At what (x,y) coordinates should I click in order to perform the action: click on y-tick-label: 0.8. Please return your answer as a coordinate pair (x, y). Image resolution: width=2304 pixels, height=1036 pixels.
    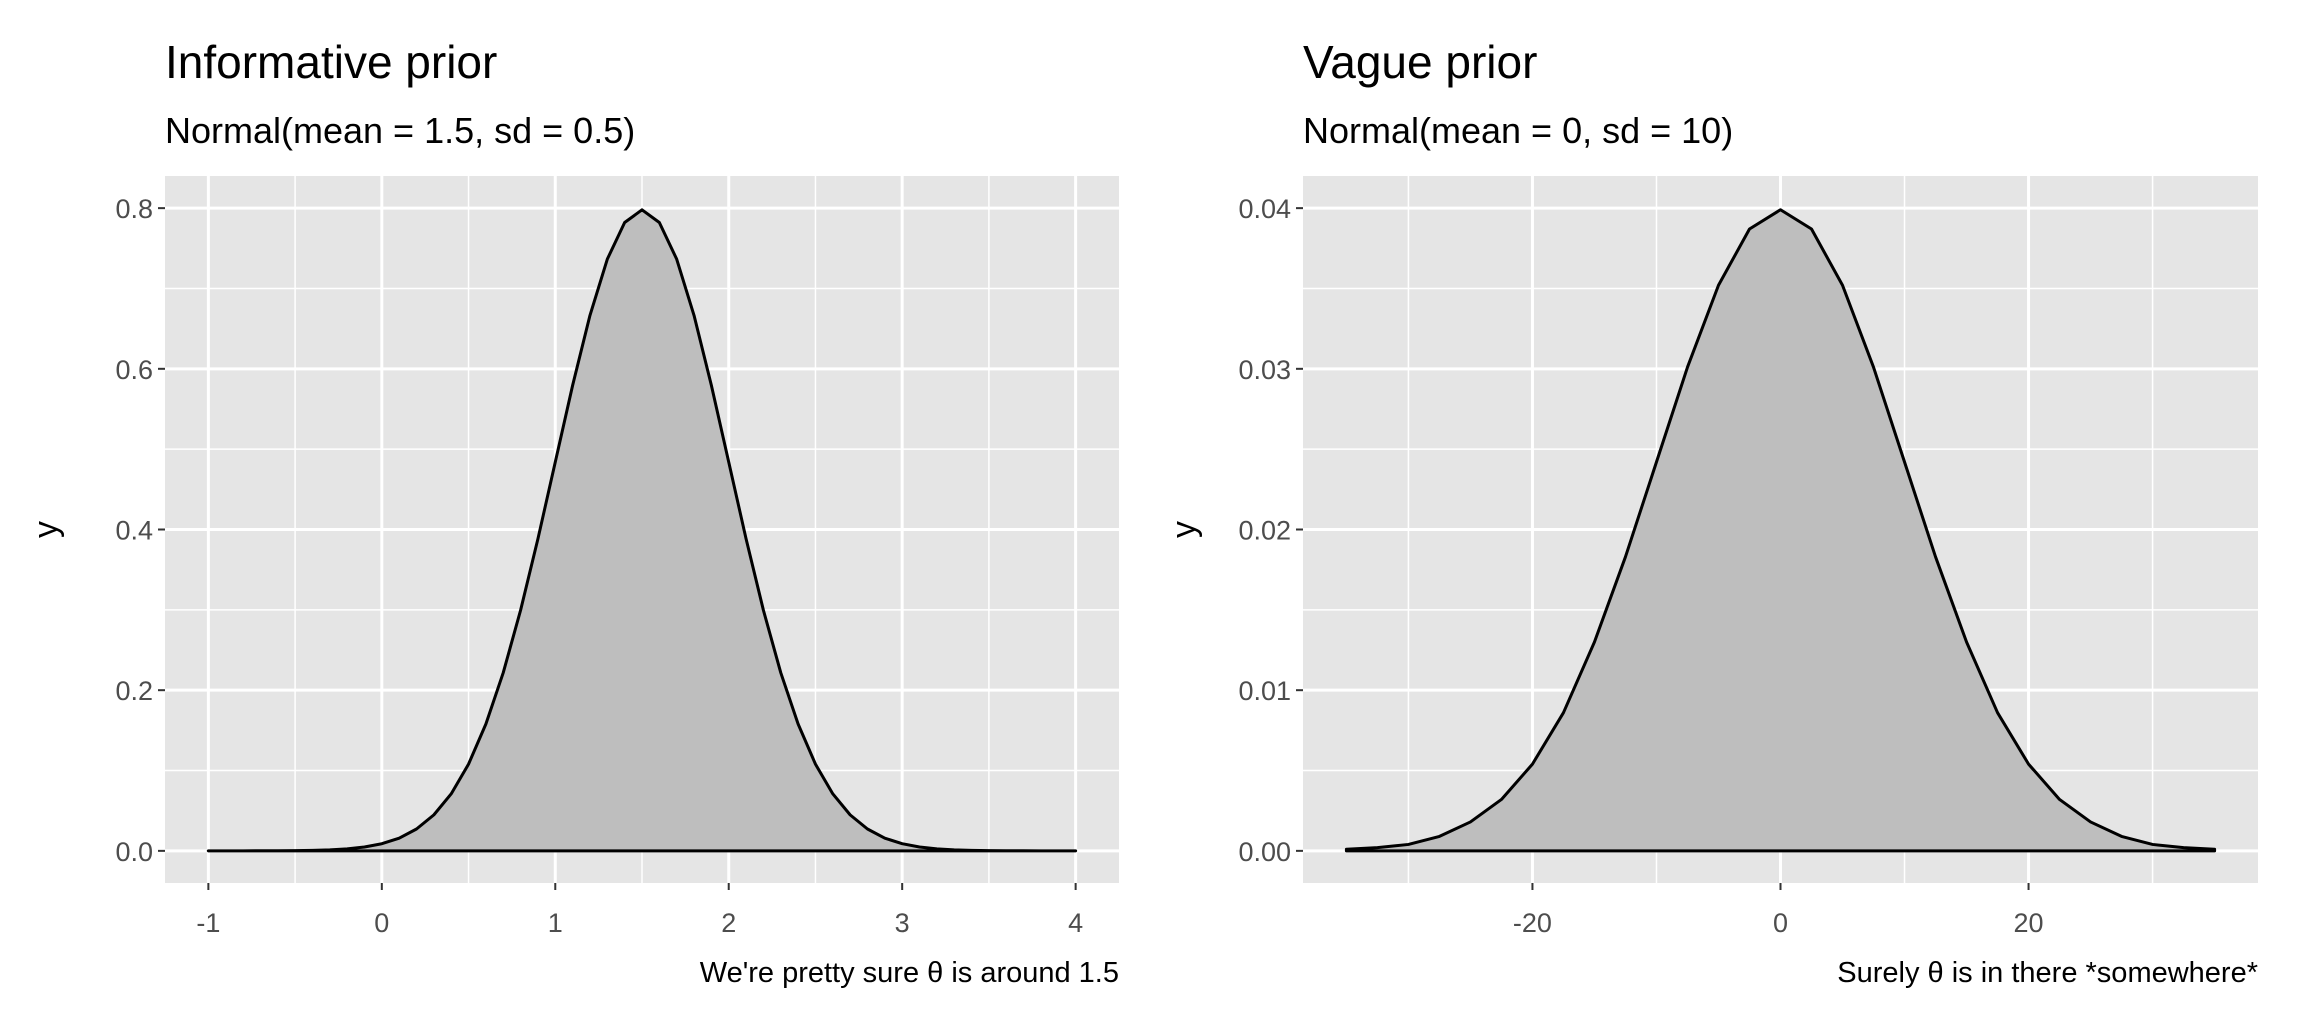
    Looking at the image, I should click on (134, 209).